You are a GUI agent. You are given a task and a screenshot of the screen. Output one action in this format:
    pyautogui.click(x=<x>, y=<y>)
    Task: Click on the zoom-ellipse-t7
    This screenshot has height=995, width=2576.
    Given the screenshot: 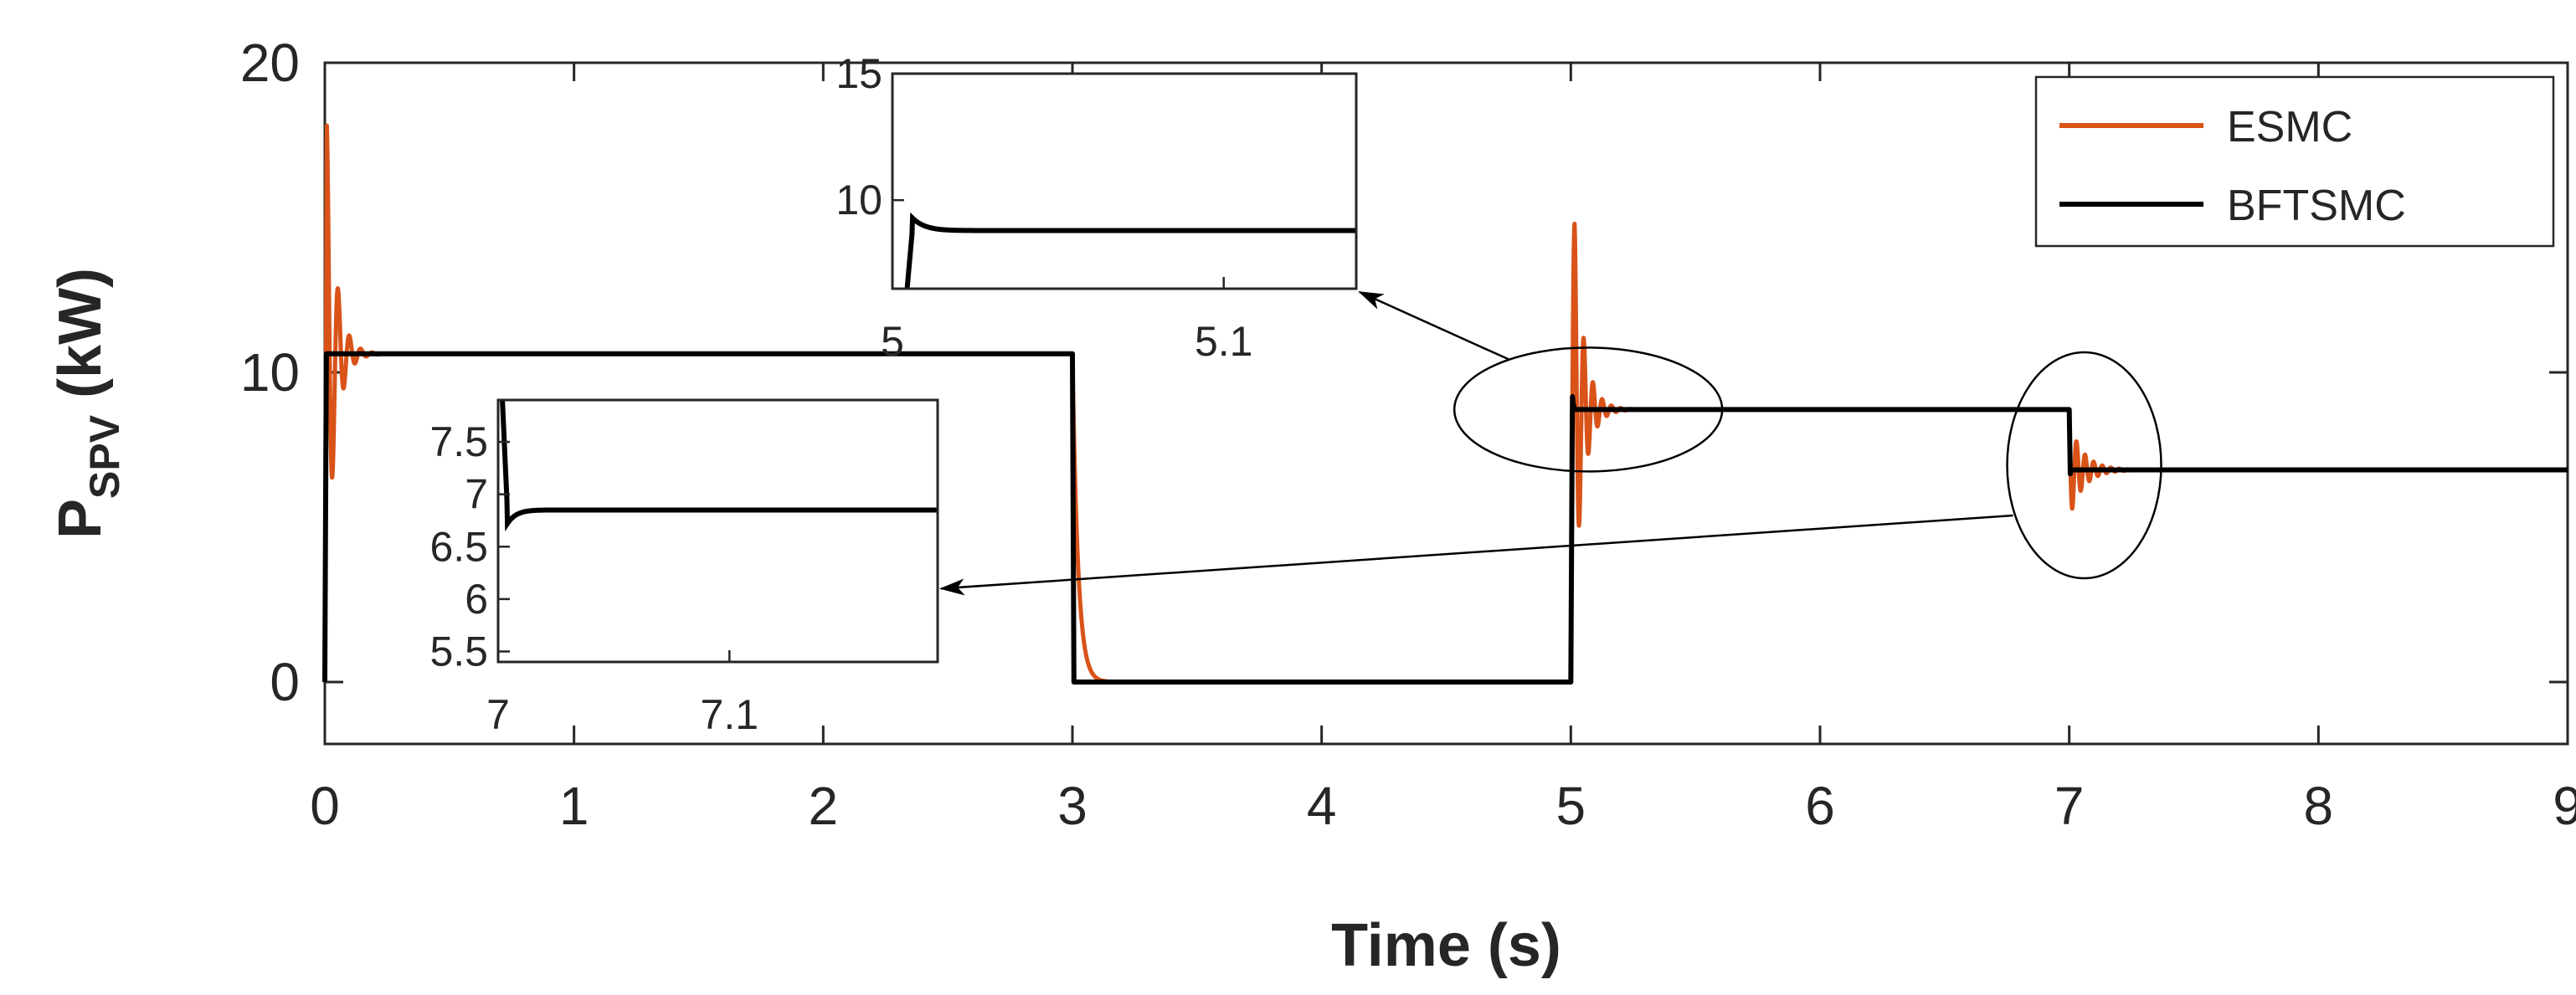 What is the action you would take?
    pyautogui.click(x=2084, y=466)
    